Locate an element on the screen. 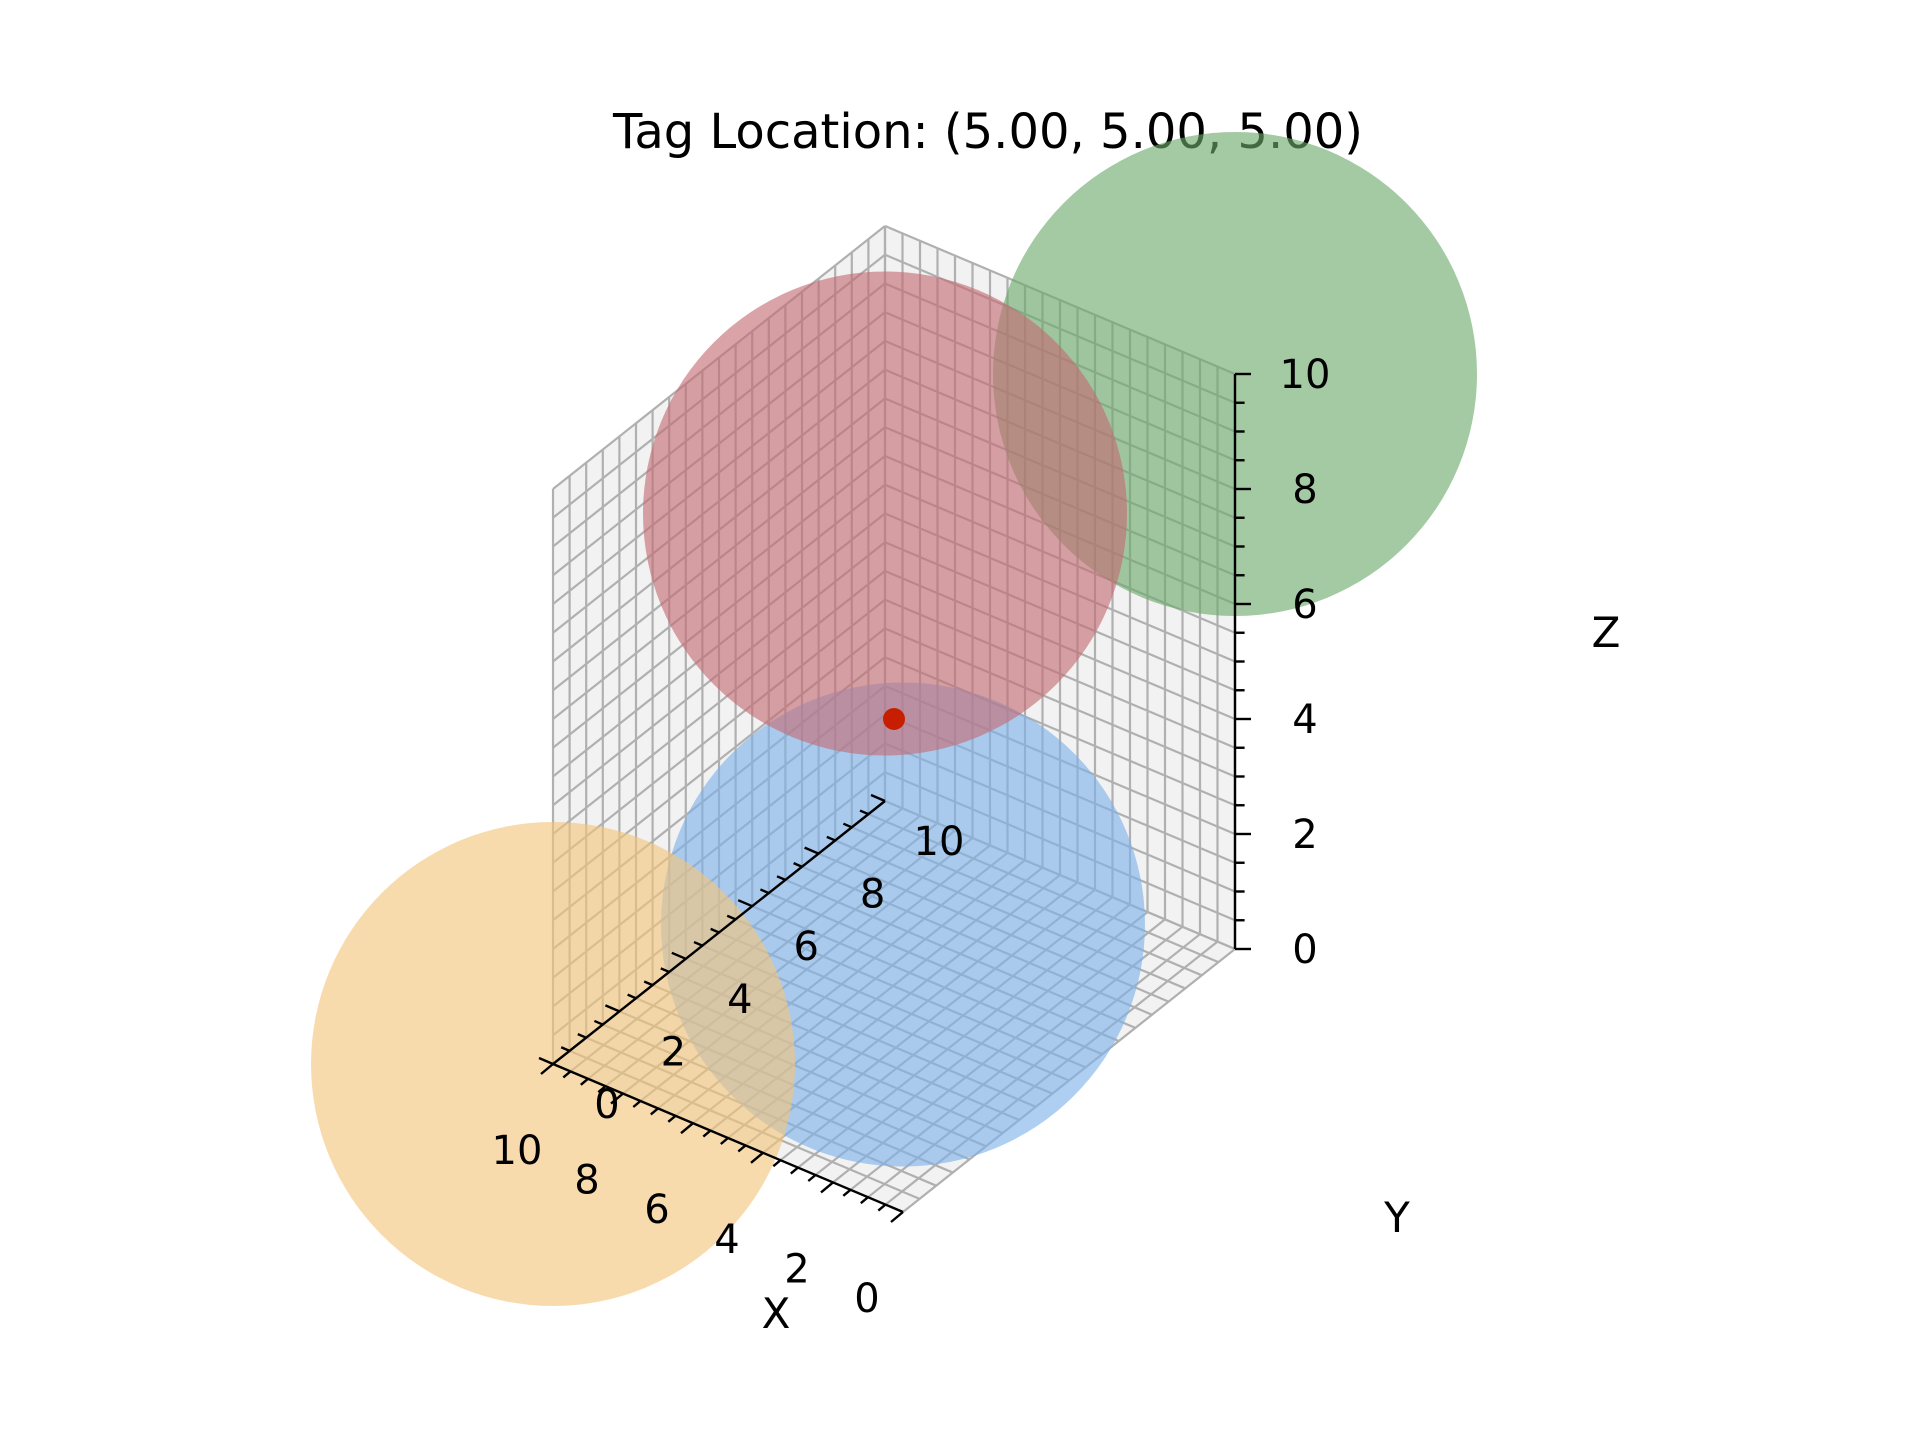 This screenshot has height=1440, width=1920. y-tick-label: 8 is located at coordinates (872, 895).